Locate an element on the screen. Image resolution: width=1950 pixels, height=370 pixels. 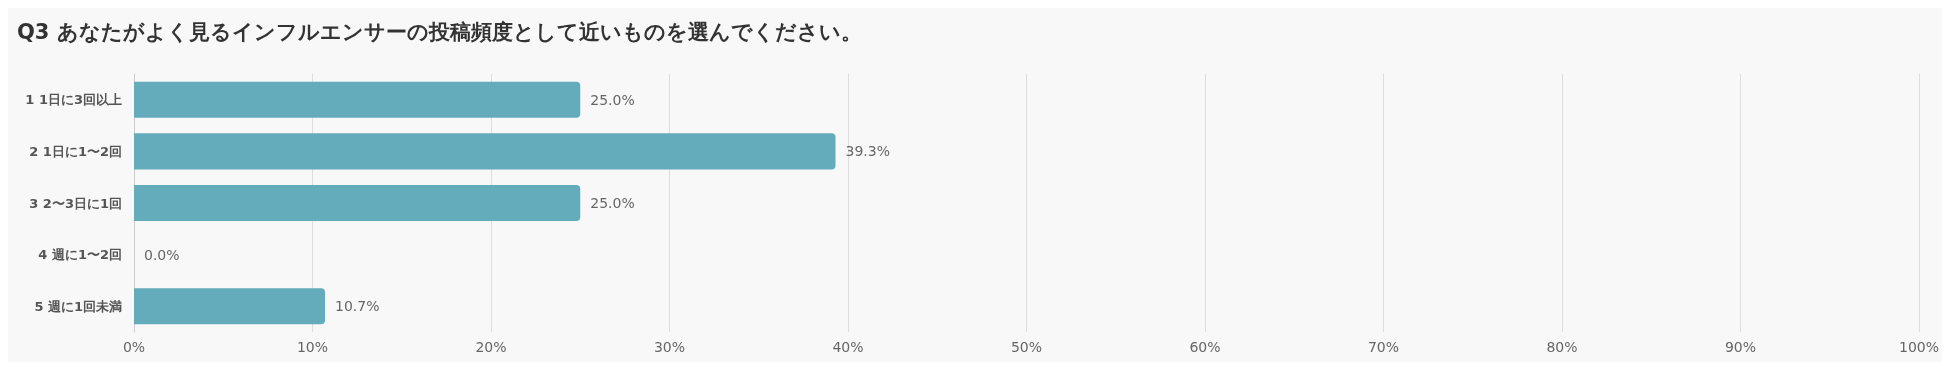
x-tick-label: 90% is located at coordinates (1740, 347).